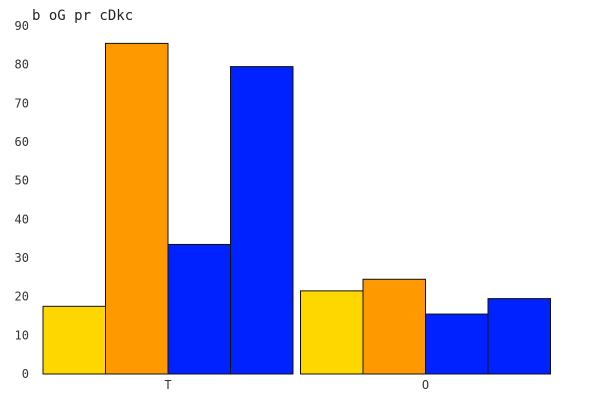 This screenshot has height=402, width=603. What do you see at coordinates (167, 385) in the screenshot?
I see `x-tick-label: T` at bounding box center [167, 385].